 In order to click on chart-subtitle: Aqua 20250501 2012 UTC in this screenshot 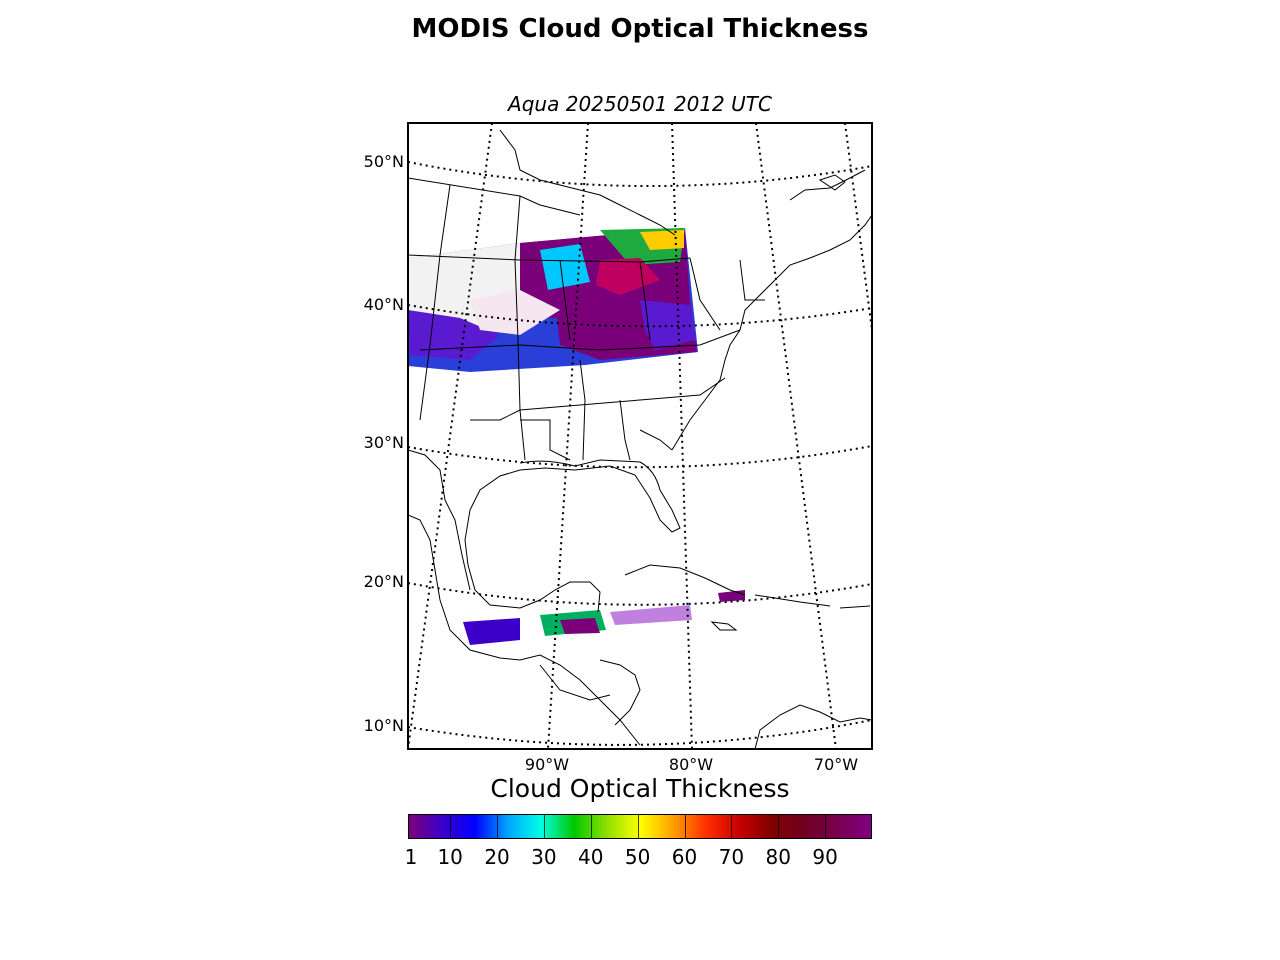, I will do `click(640, 104)`.